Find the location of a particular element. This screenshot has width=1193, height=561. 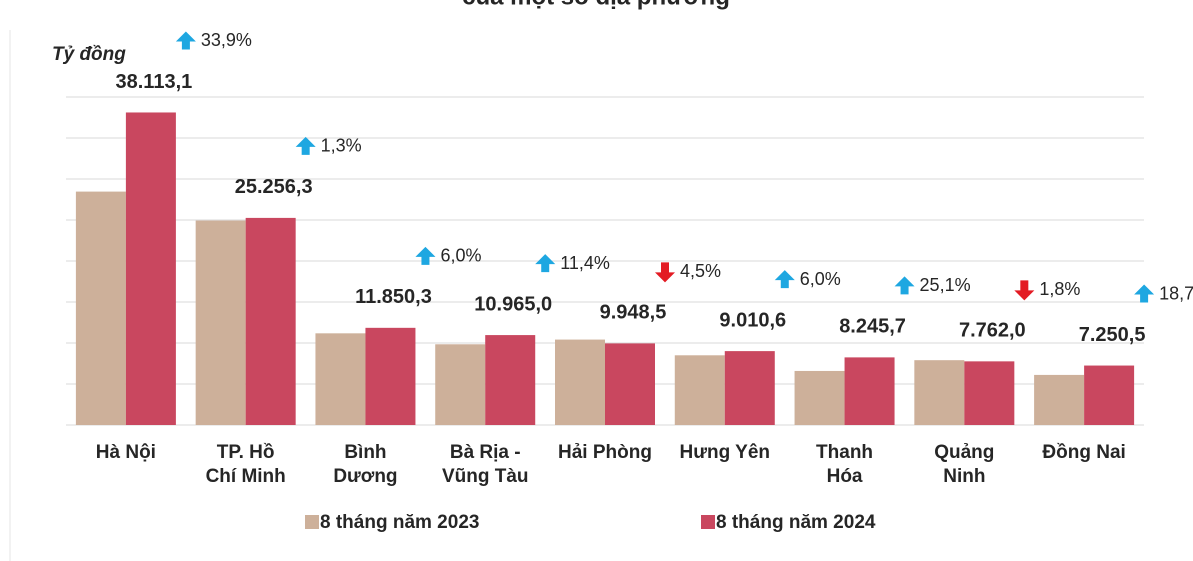

x-tick-label: TP. Hồ Chí Minh is located at coordinates (246, 464).